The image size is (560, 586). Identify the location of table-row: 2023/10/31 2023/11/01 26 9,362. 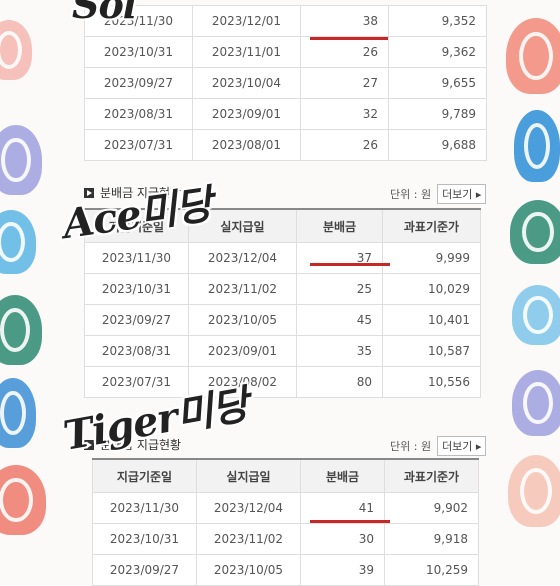
(285, 52).